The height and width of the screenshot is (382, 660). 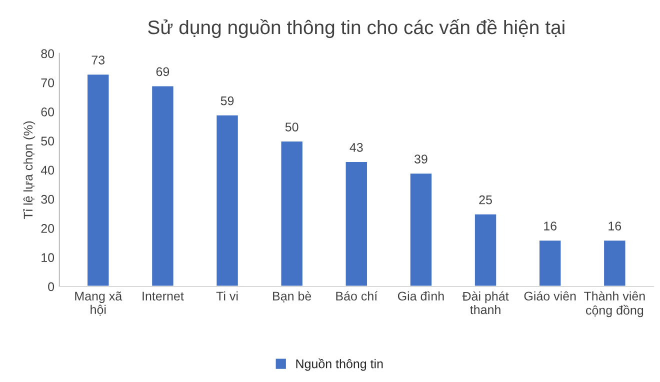 What do you see at coordinates (614, 304) in the screenshot?
I see `x-tick-label: Thành viên cộng đồng` at bounding box center [614, 304].